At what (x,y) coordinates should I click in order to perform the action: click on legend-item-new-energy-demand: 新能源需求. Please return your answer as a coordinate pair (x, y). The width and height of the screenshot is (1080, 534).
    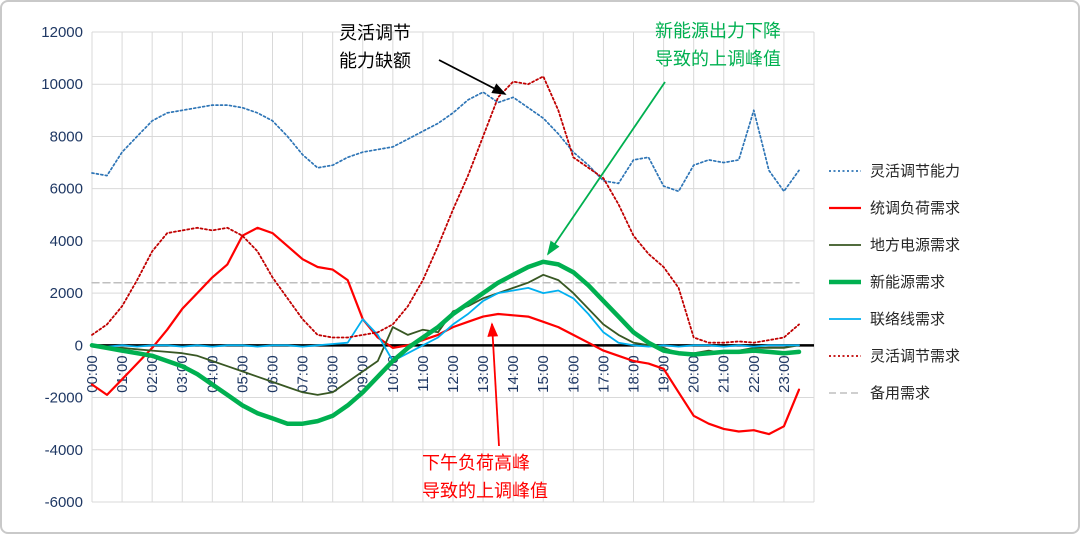
    Looking at the image, I should click on (894, 281).